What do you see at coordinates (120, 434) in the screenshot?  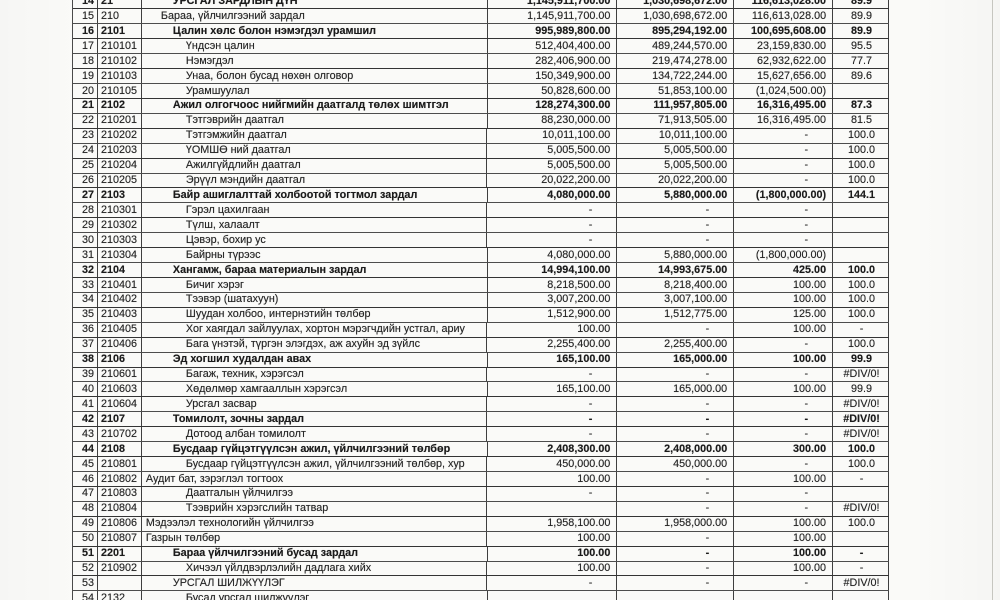 I see `account-code-cell: 210702` at bounding box center [120, 434].